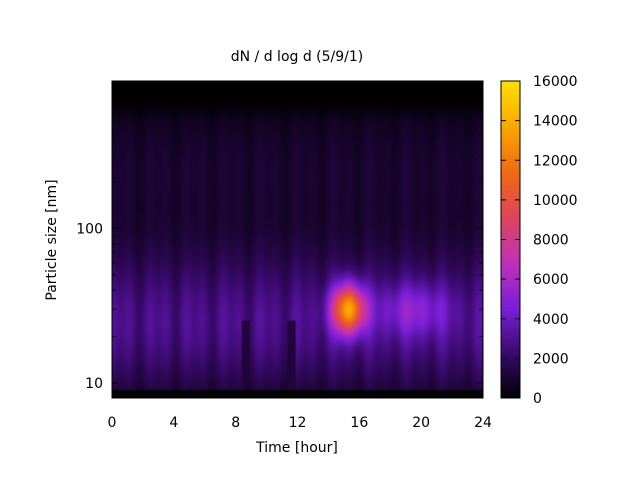 The width and height of the screenshot is (640, 480). I want to click on x-tick-label: 20, so click(421, 423).